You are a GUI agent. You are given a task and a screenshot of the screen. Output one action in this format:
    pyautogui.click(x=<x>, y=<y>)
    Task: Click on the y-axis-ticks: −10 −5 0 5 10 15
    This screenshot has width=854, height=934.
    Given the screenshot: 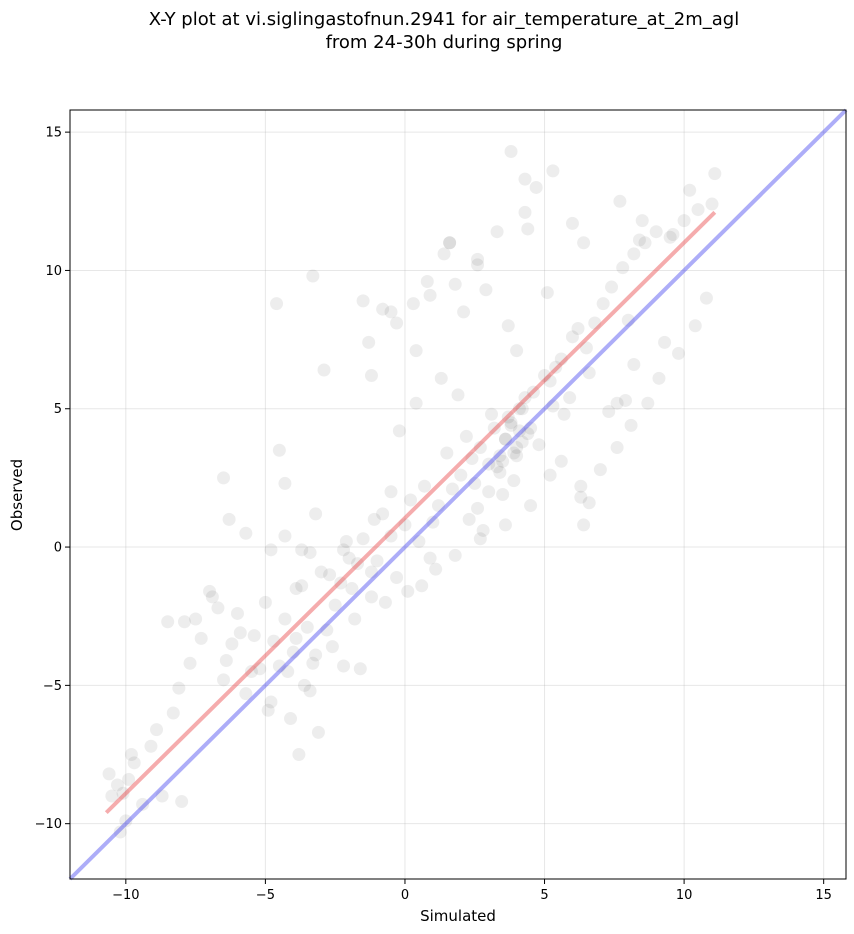 What is the action you would take?
    pyautogui.click(x=52, y=479)
    